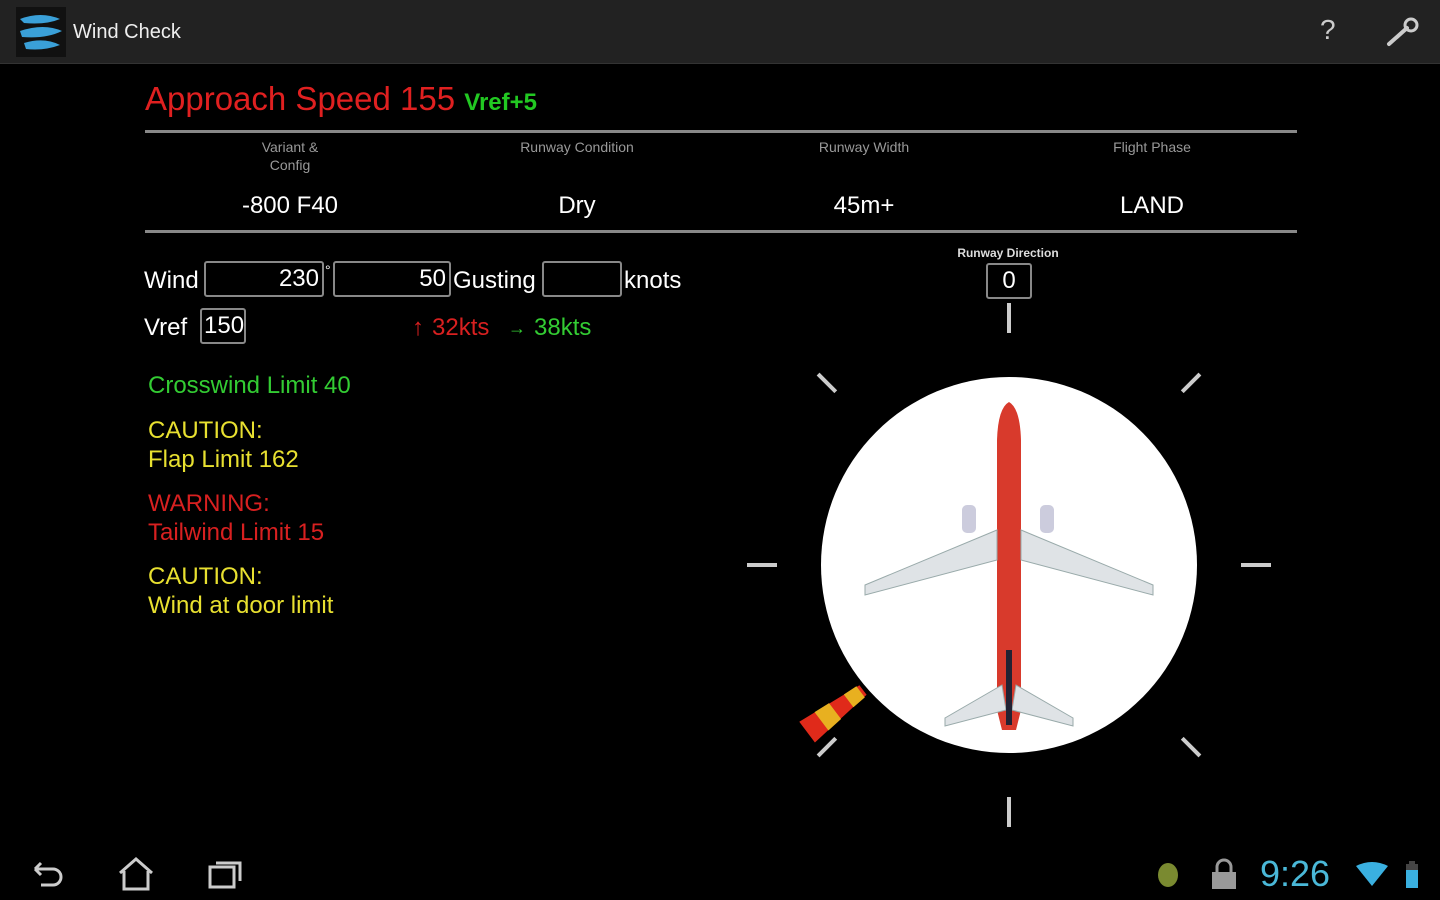 This screenshot has width=1440, height=900. I want to click on runway-direction-label: Runway Direction, so click(1008, 253).